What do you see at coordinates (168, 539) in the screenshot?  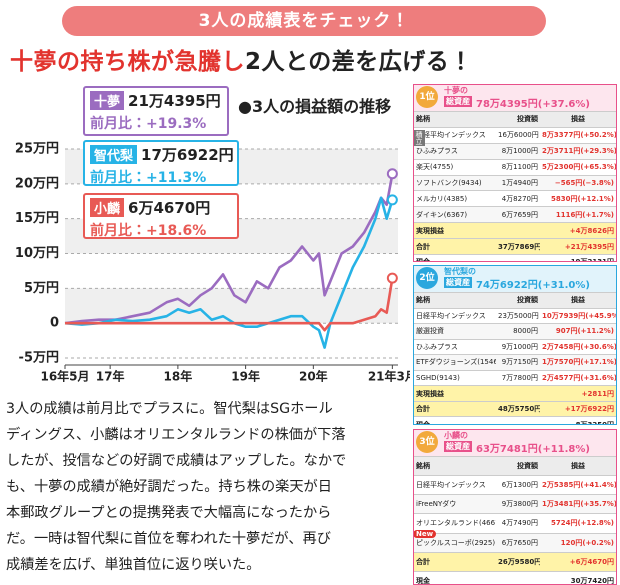 I see `body-line: だ。一時は智代梨に首位を奪われた十夢だが、再び` at bounding box center [168, 539].